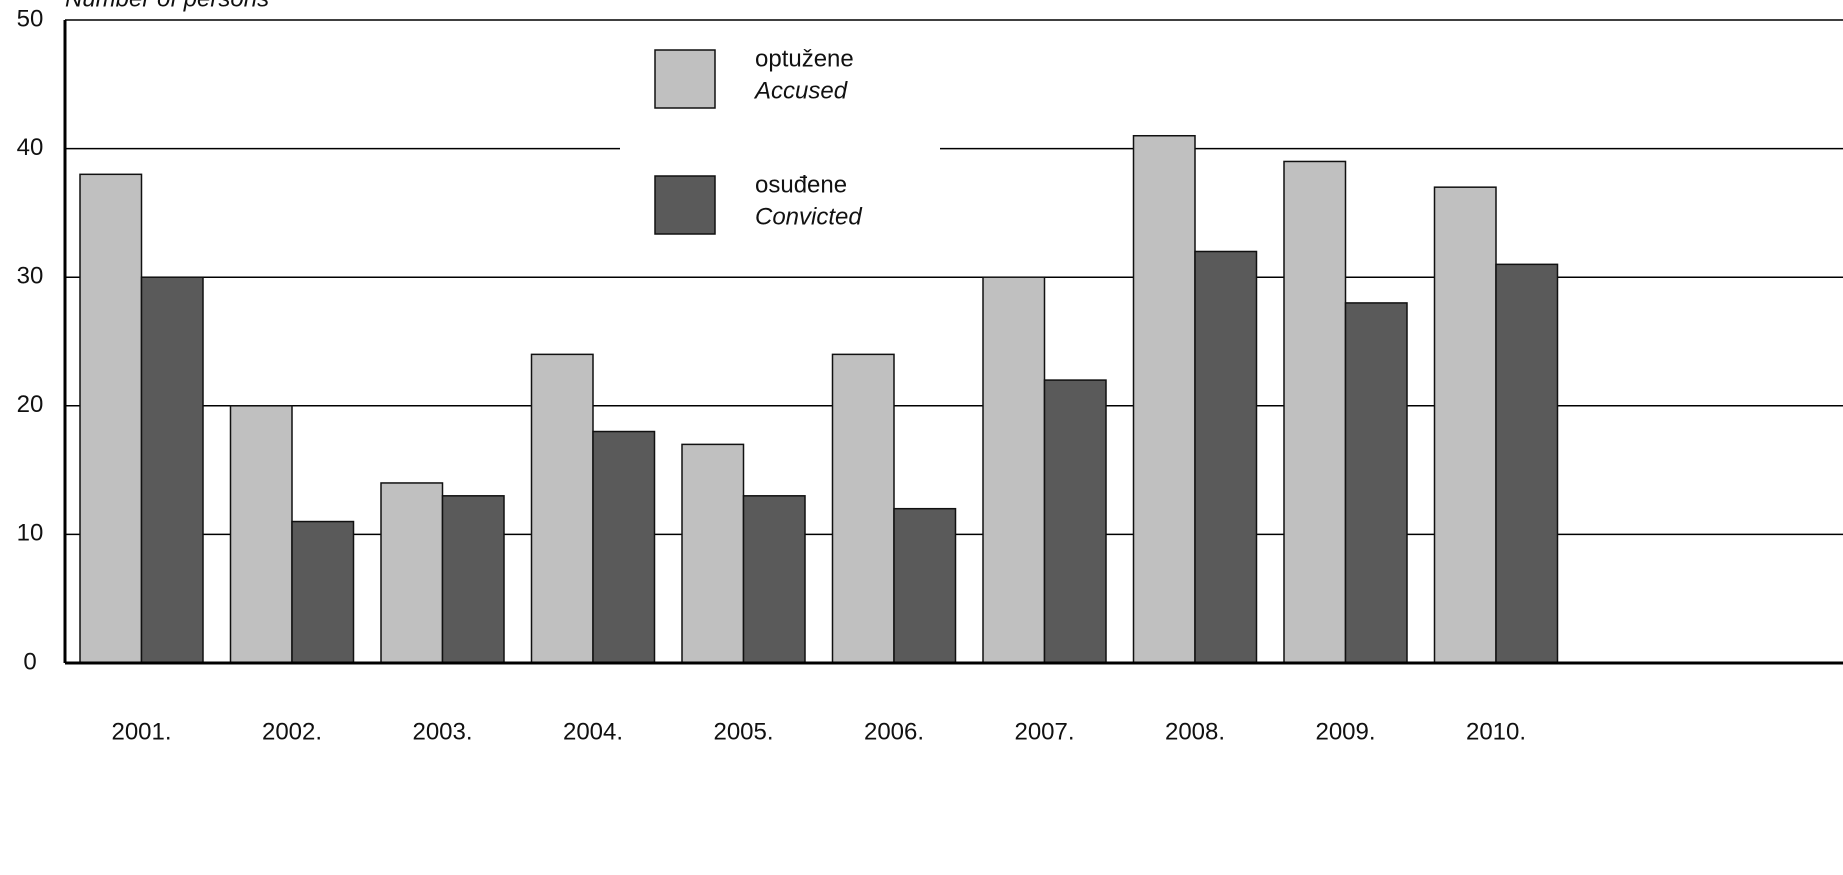  Describe the element at coordinates (1496, 731) in the screenshot. I see `x-tick-label: 2010.` at that location.